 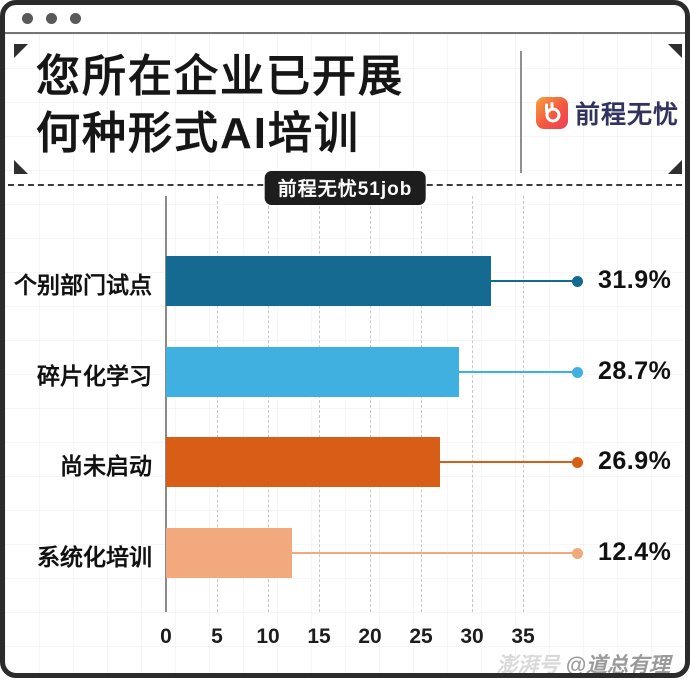 I want to click on brand-name: 前程无忧, so click(x=627, y=115).